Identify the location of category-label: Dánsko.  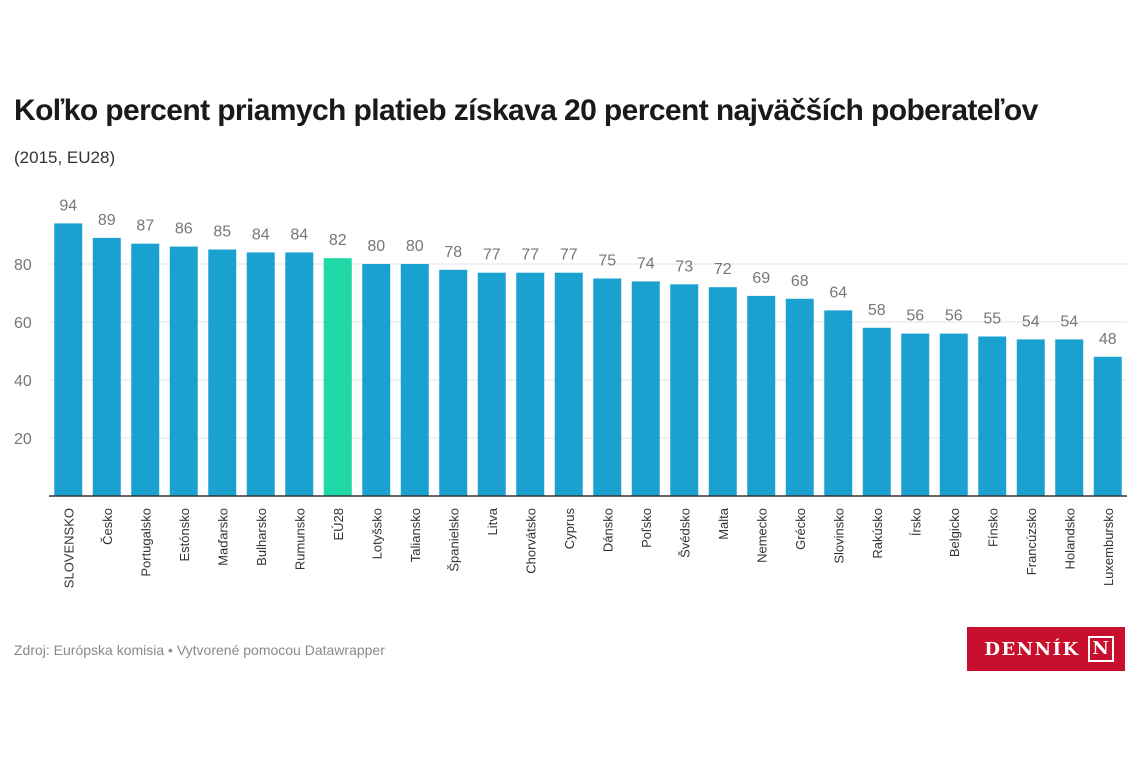
(607, 530).